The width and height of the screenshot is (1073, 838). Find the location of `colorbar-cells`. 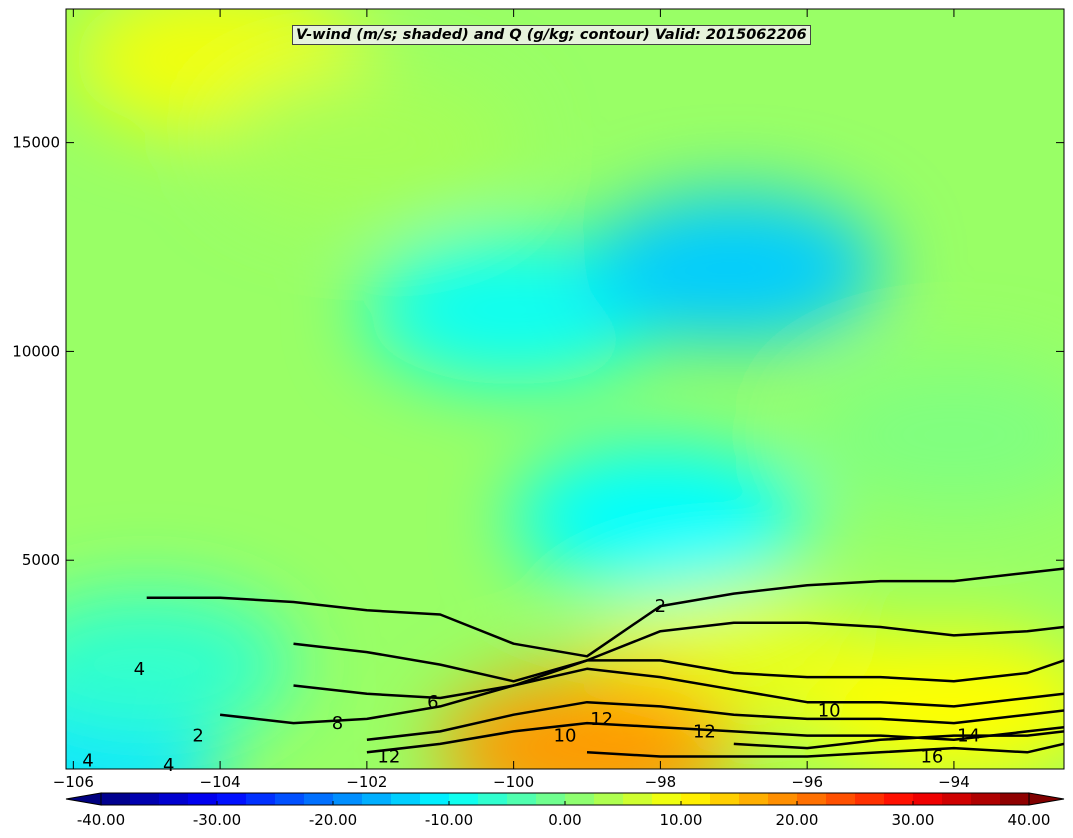

colorbar-cells is located at coordinates (565, 799).